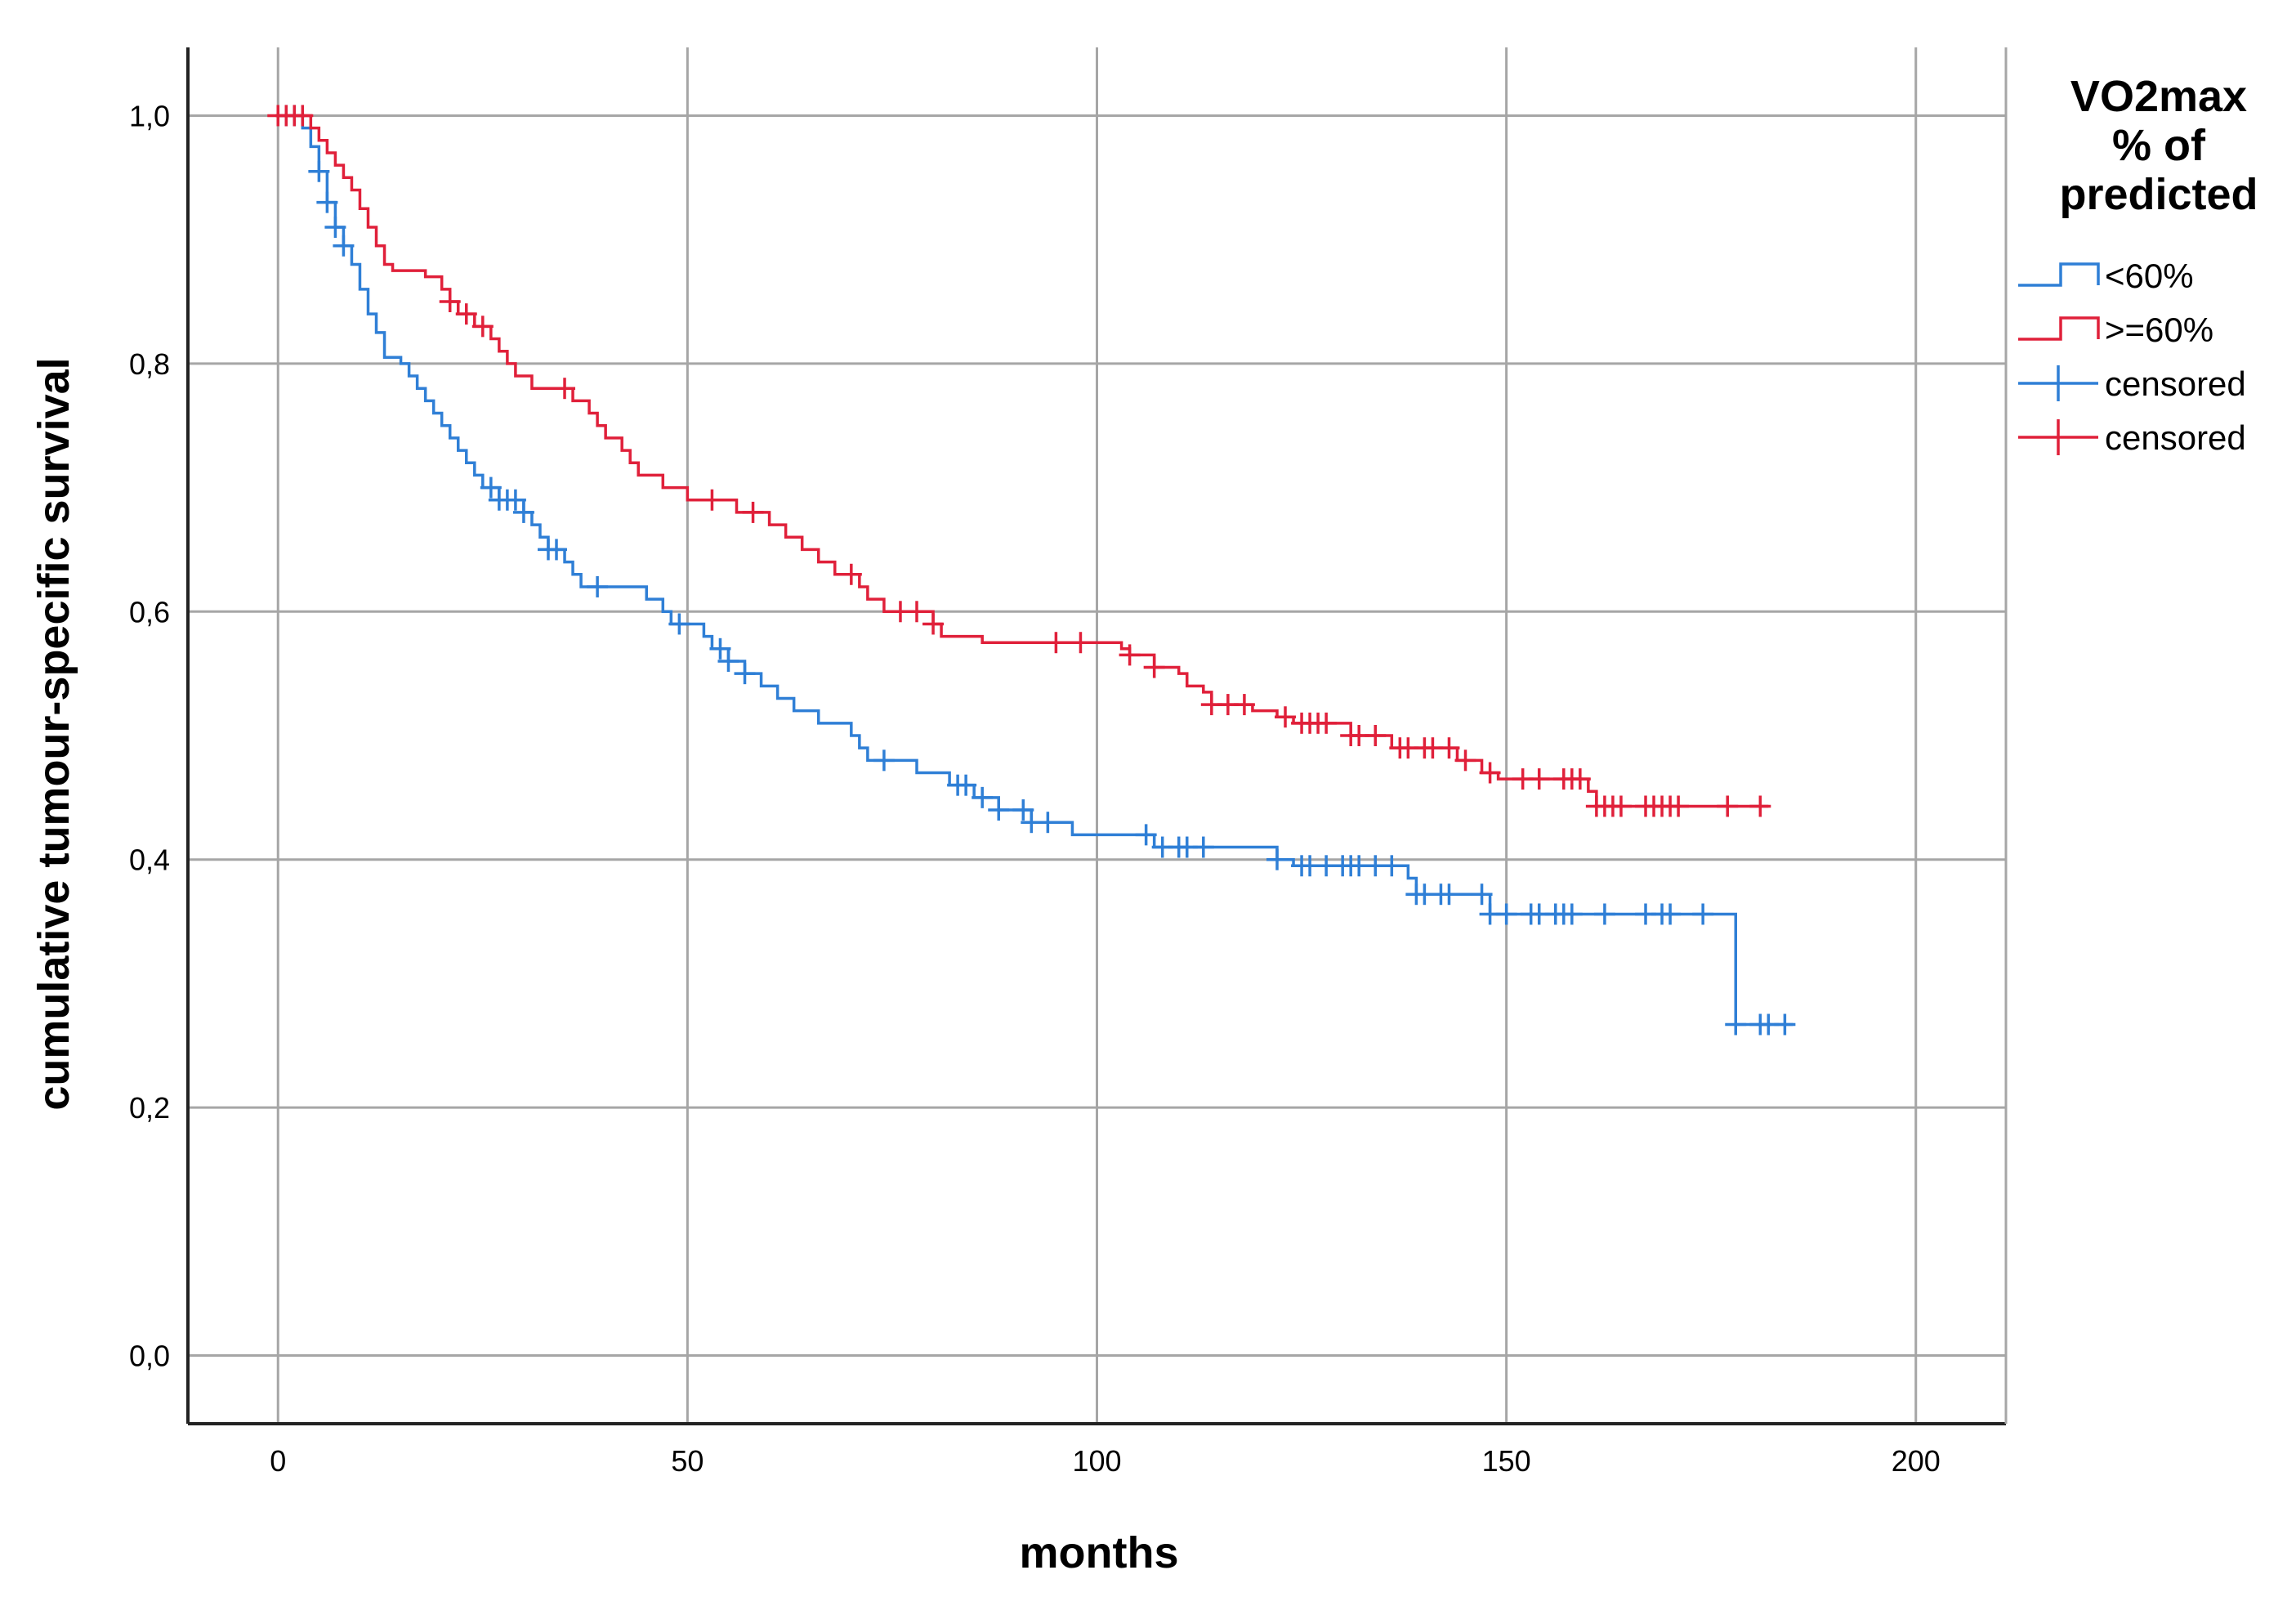 This screenshot has height=1597, width=2296. What do you see at coordinates (2158, 96) in the screenshot?
I see `legend-title-line-1: VO2max` at bounding box center [2158, 96].